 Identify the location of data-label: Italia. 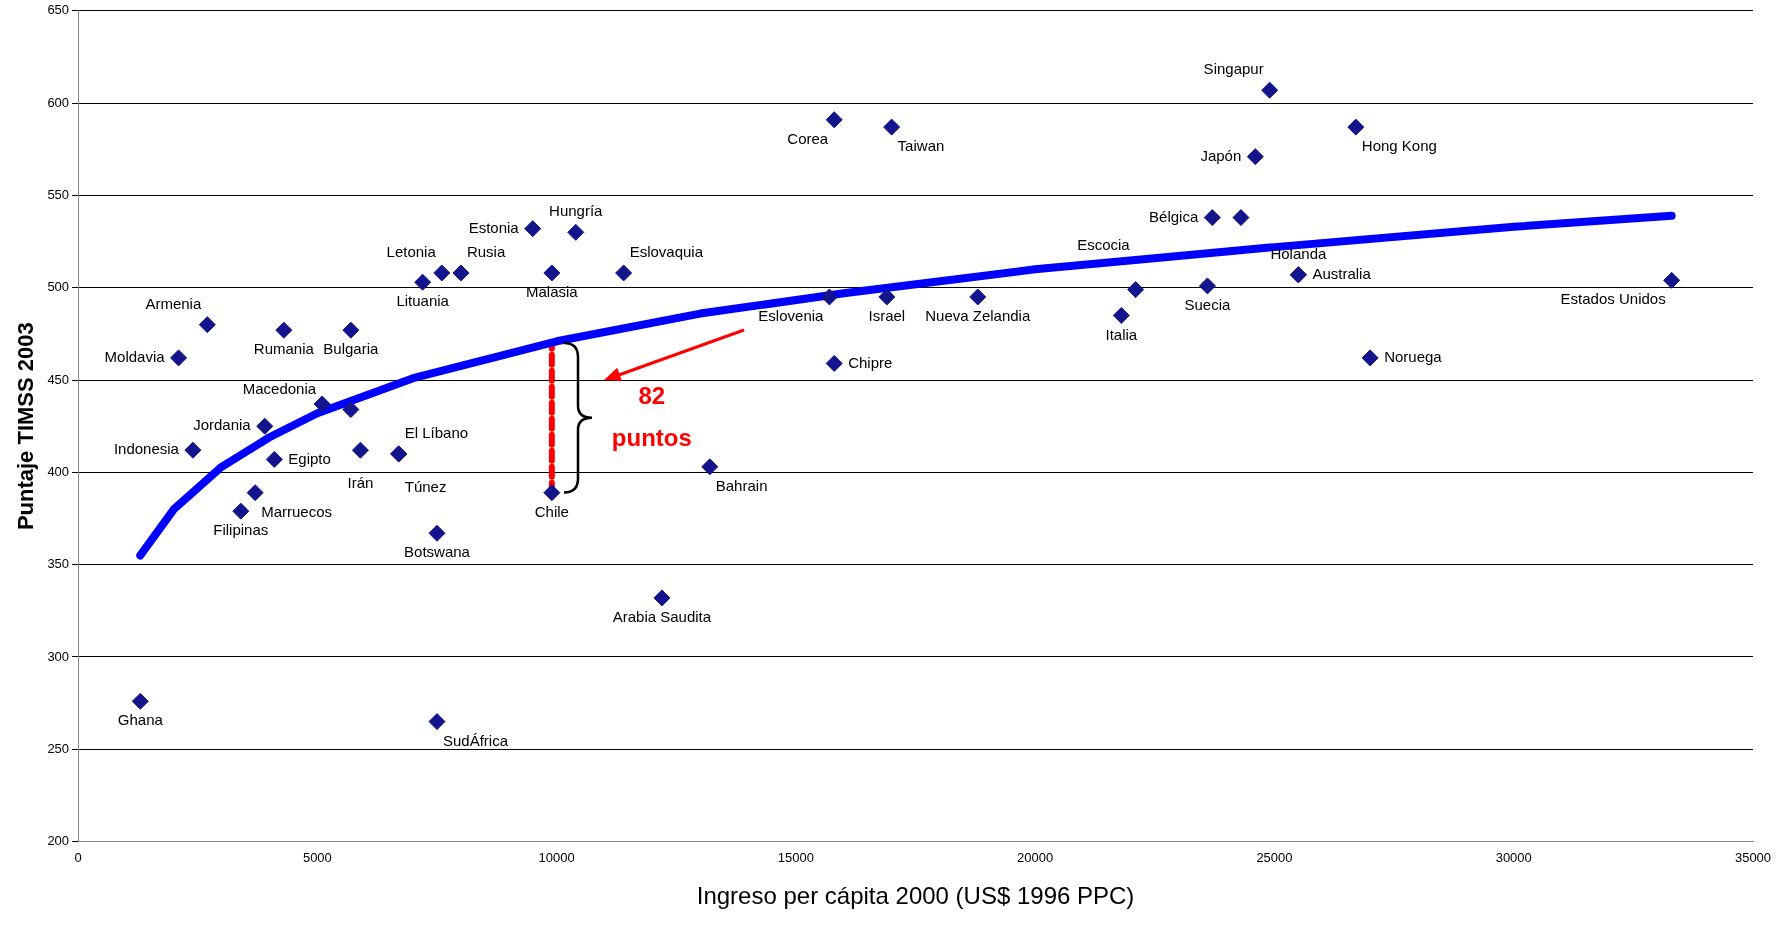
(1121, 334).